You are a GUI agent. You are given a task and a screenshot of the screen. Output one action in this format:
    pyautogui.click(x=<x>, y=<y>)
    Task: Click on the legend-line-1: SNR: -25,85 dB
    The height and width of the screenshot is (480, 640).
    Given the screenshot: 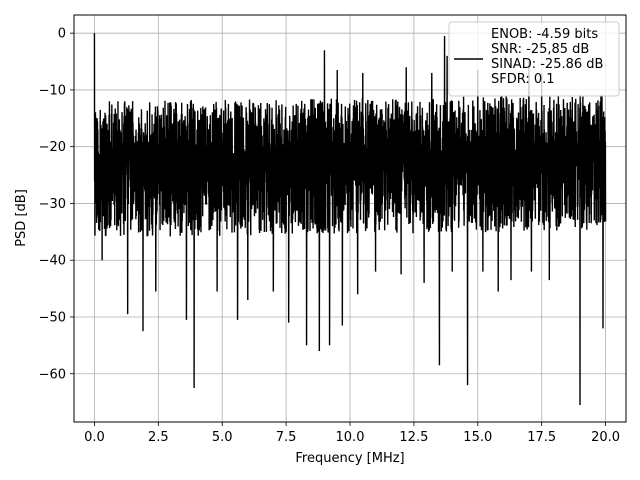 What is the action you would take?
    pyautogui.click(x=540, y=49)
    